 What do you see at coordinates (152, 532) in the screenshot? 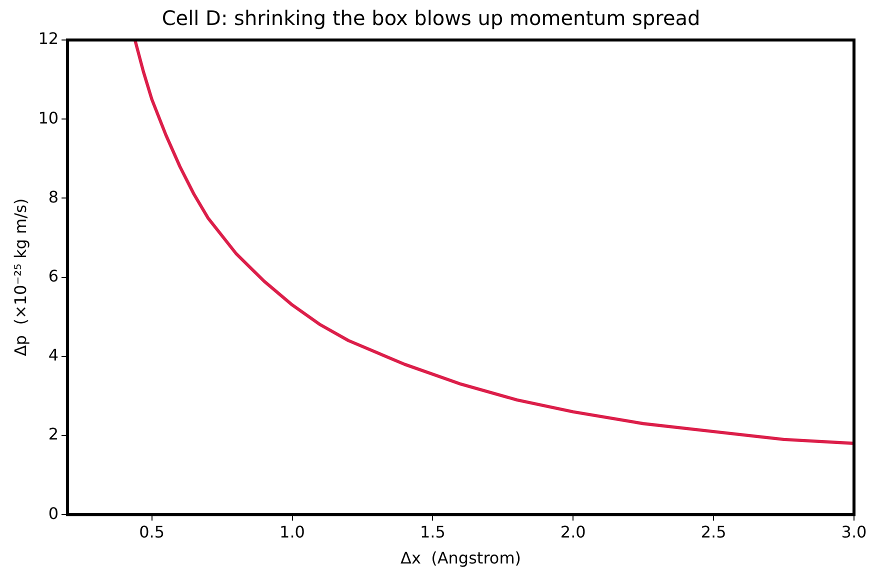
I see `x-tick-label: 0.5` at bounding box center [152, 532].